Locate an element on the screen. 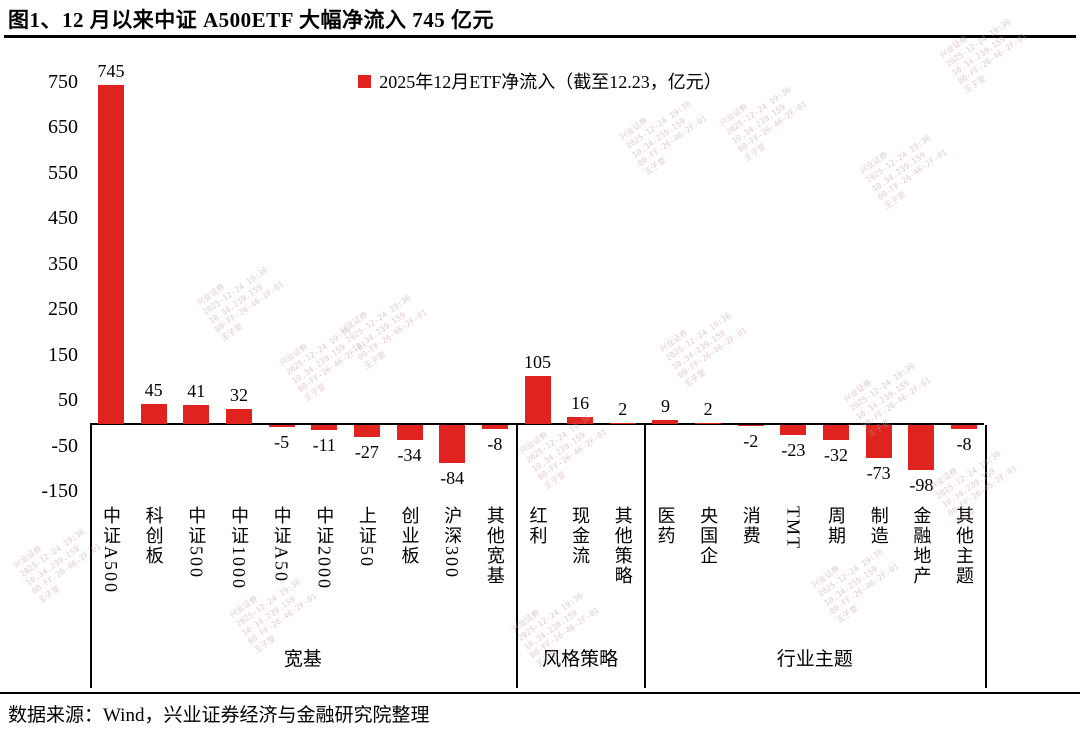 The width and height of the screenshot is (1080, 730). y-tick-label: 50 is located at coordinates (68, 400).